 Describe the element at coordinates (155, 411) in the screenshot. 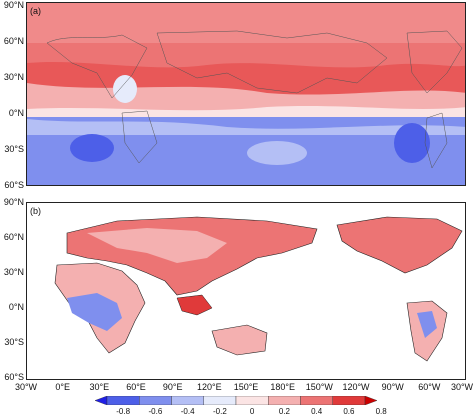

I see `colorbar-tick-label: -0.6` at that location.